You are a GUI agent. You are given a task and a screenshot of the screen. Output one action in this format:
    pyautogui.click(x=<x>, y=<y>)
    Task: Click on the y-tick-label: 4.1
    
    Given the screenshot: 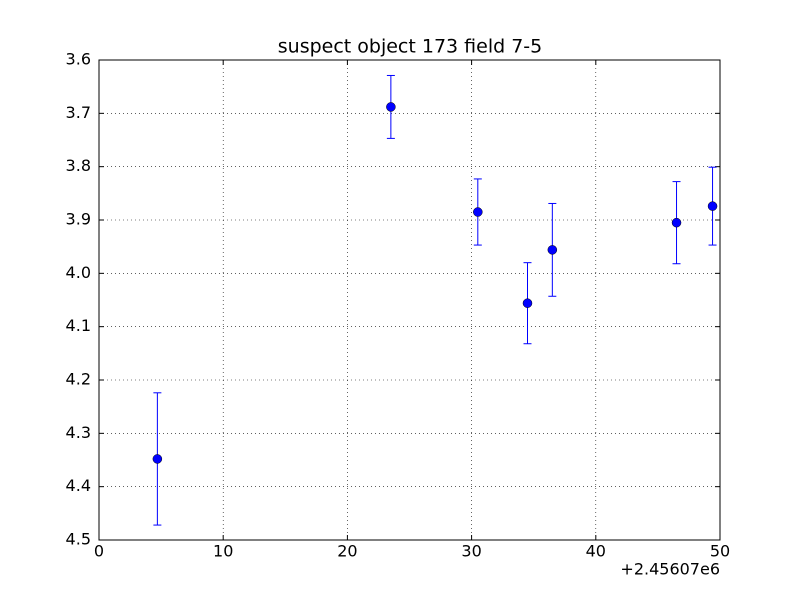 What is the action you would take?
    pyautogui.click(x=78, y=325)
    